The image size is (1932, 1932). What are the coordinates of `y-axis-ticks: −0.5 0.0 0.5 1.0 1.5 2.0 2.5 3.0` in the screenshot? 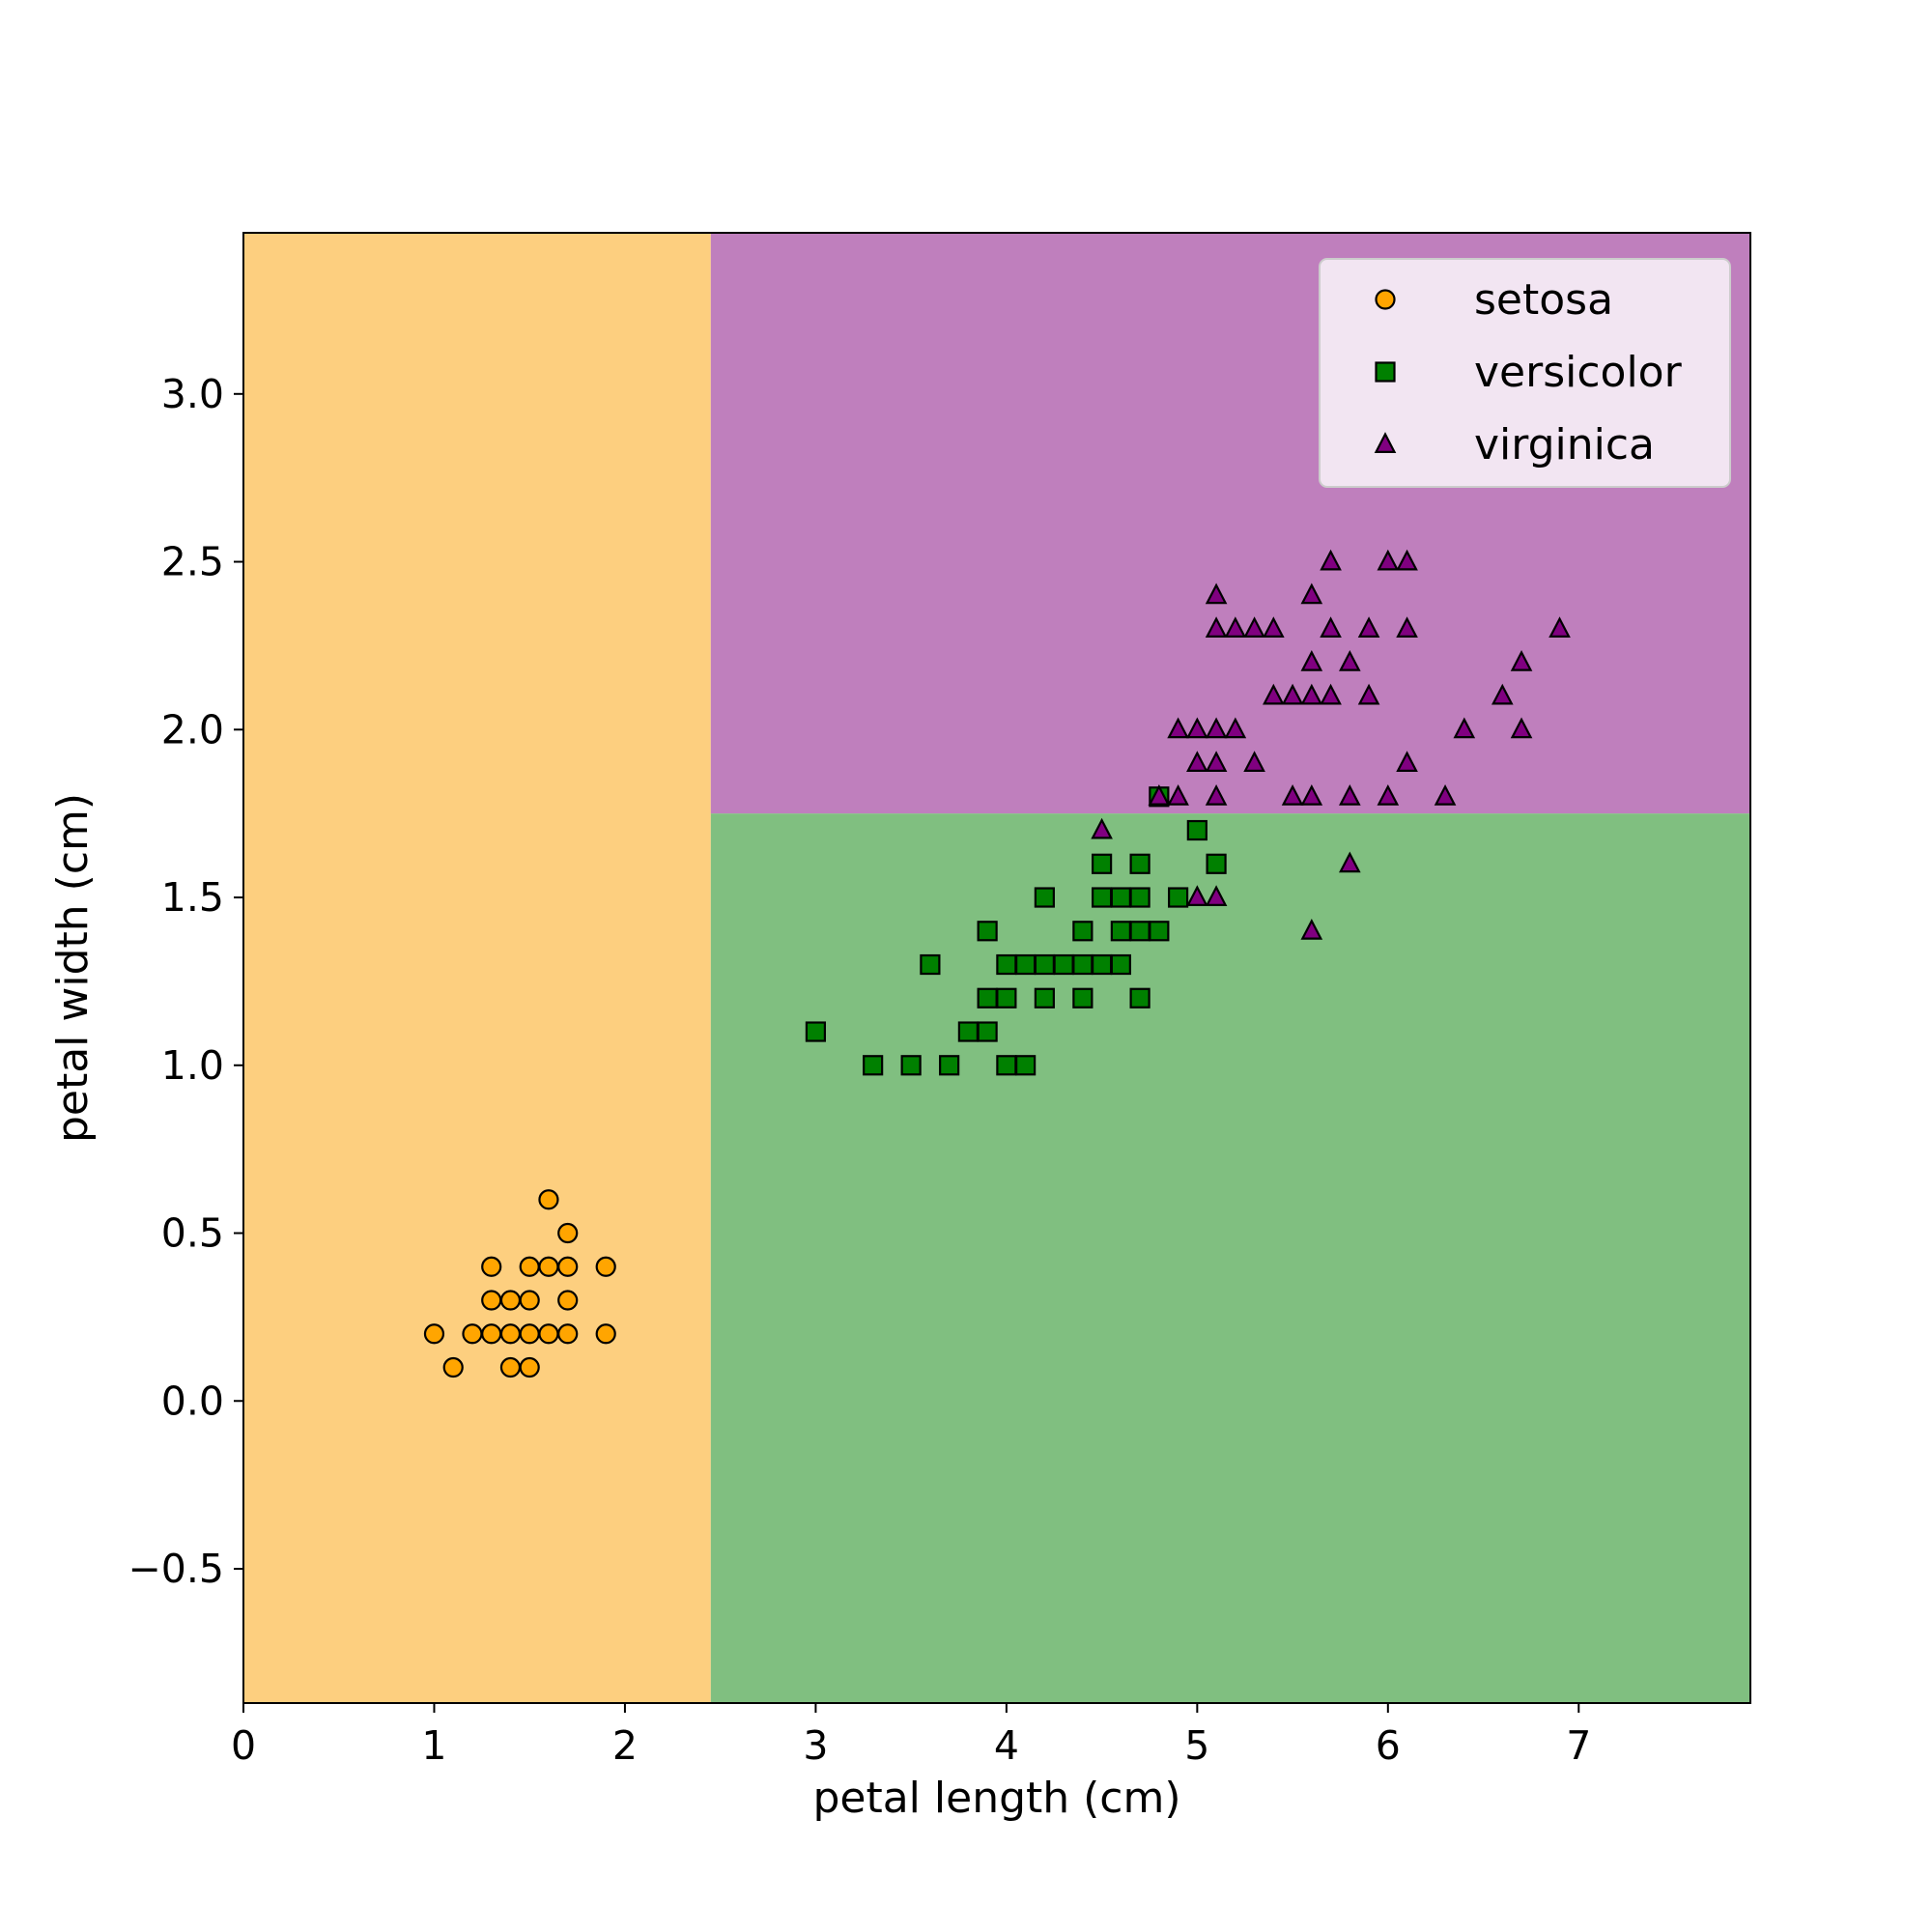 It's located at (185, 981).